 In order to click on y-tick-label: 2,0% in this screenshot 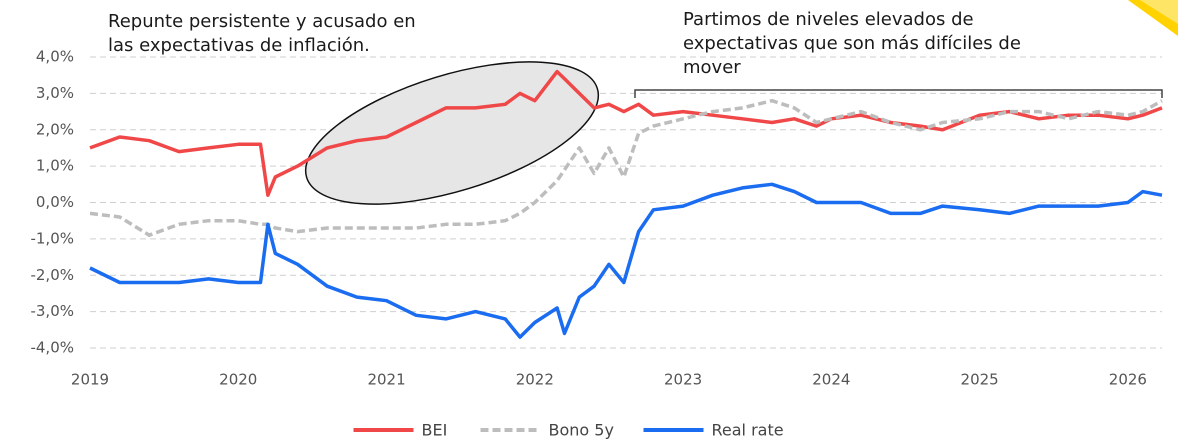, I will do `click(55, 129)`.